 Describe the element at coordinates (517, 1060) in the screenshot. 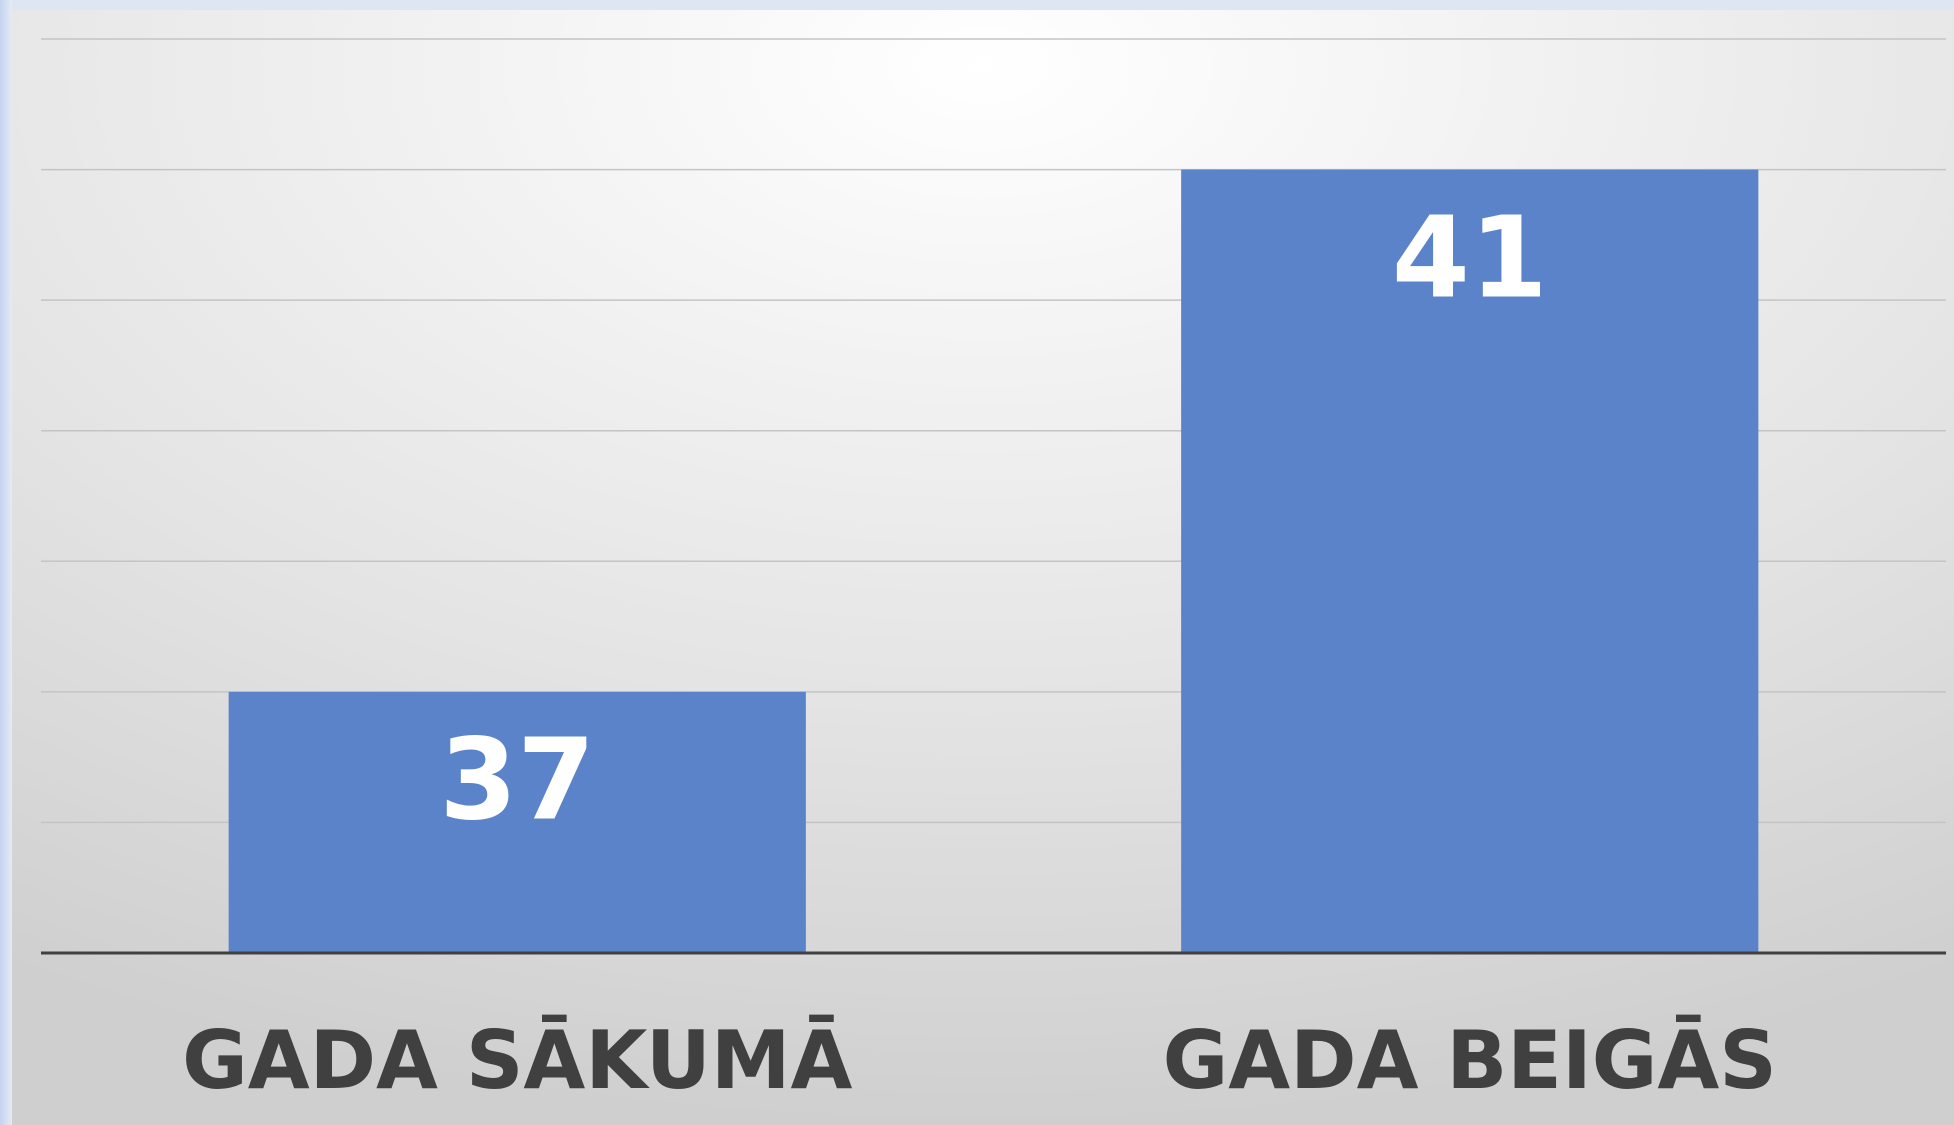

I see `x-tick-label: GADA SĀKUMĀ` at that location.